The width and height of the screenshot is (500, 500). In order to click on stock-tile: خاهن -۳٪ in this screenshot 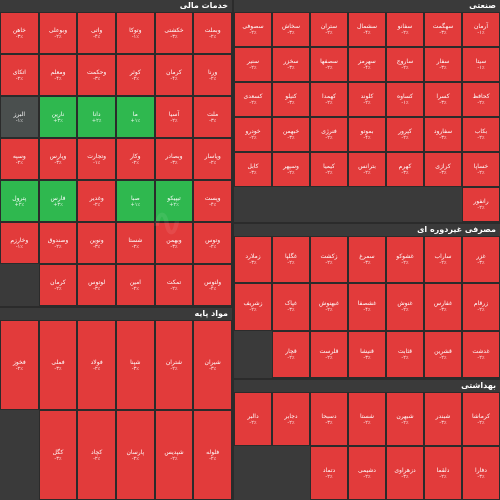, I will do `click(19, 33)`.